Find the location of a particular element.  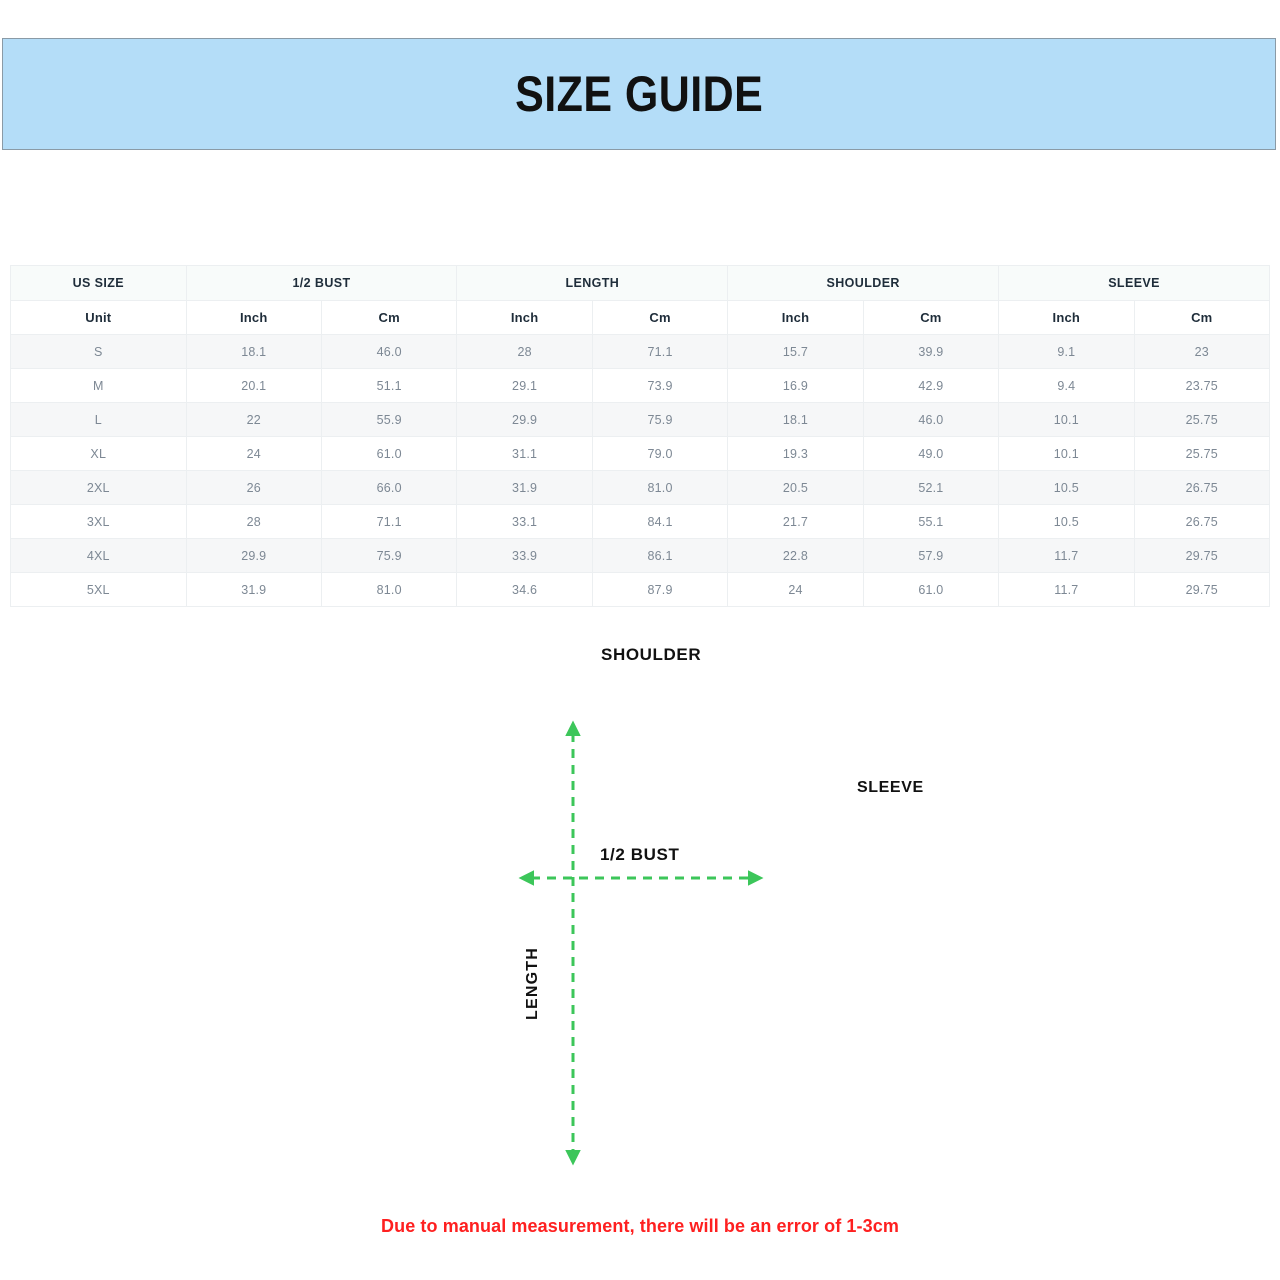

measurement-cell: 23.75 is located at coordinates (1202, 385).